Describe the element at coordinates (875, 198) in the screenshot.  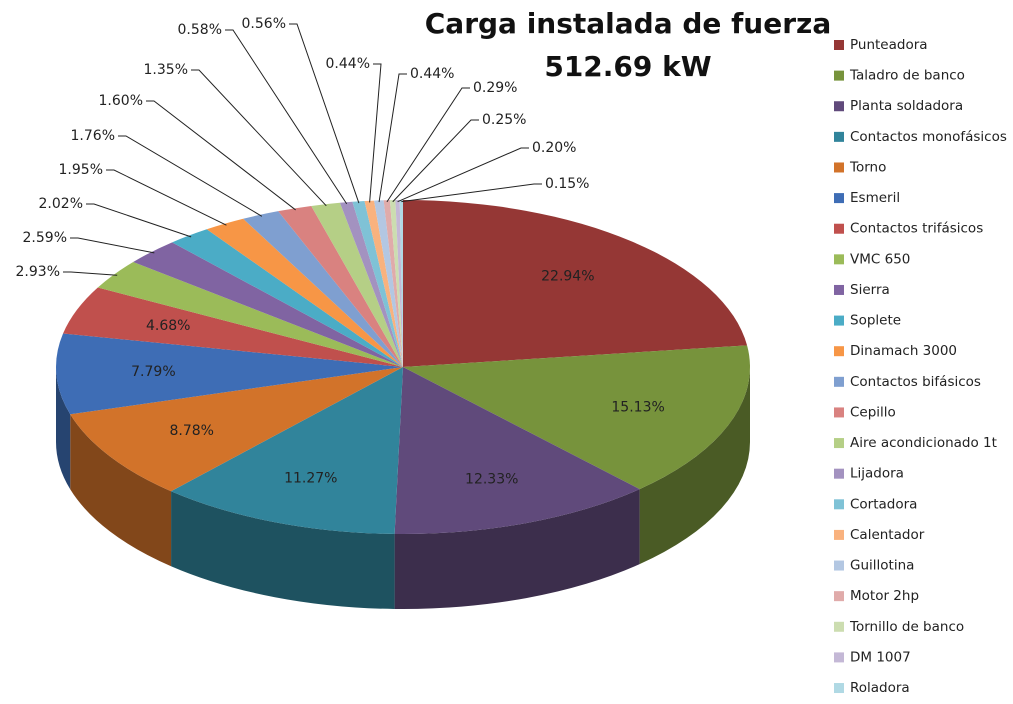
I see `legend-label: Esmeril` at that location.